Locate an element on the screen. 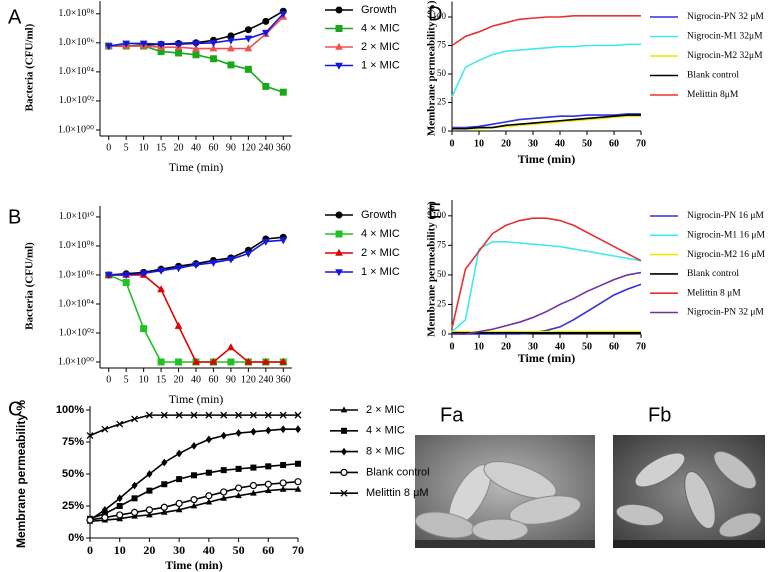 The height and width of the screenshot is (572, 777). legend-label: 4 × MIC is located at coordinates (385, 431).